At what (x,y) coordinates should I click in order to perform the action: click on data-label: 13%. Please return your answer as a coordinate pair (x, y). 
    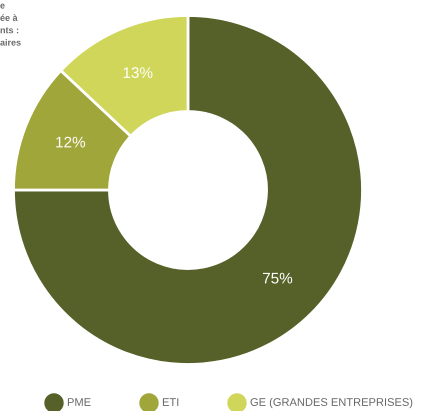
    Looking at the image, I should click on (138, 72).